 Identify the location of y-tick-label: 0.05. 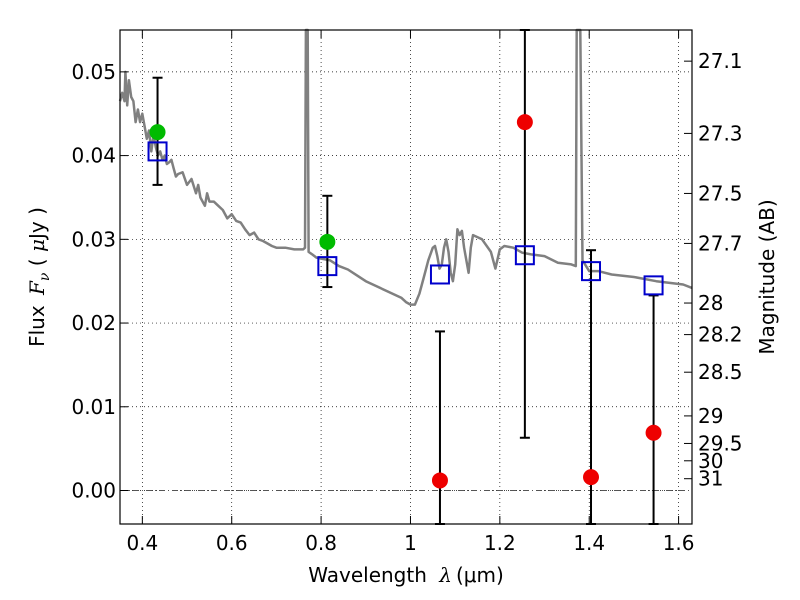
(93, 72).